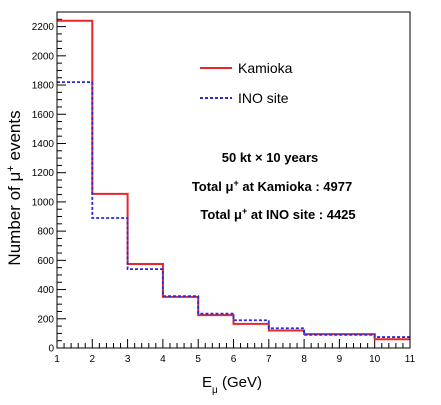 This screenshot has height=405, width=441. I want to click on x-tick-label: 6, so click(234, 359).